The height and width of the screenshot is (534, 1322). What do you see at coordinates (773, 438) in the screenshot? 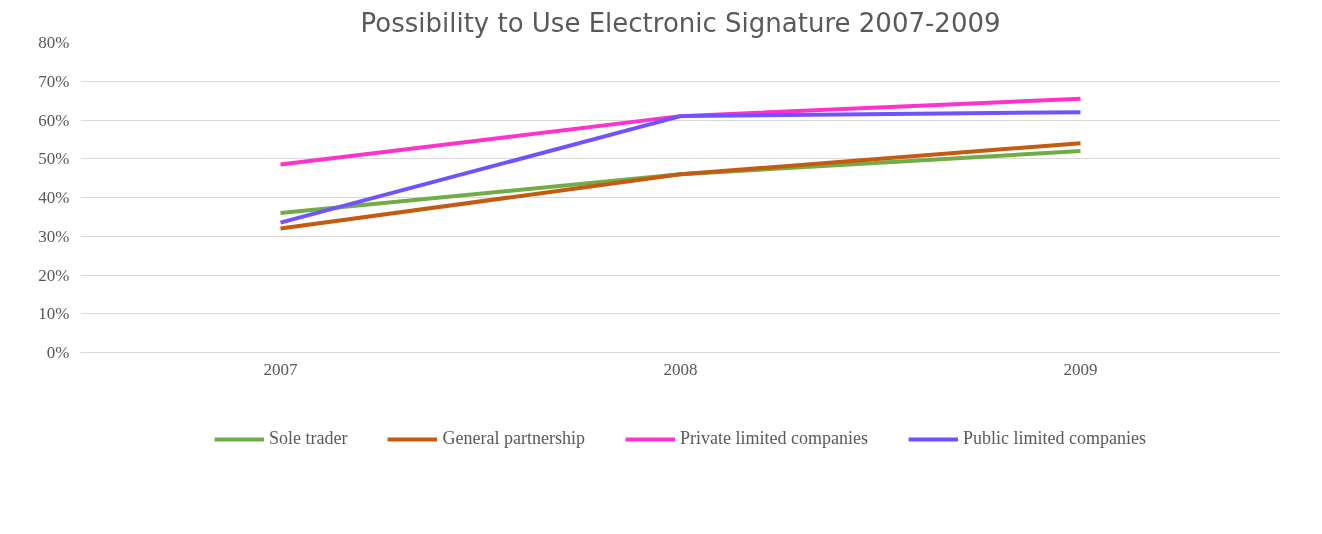
I see `legend-label: Private limited companies` at bounding box center [773, 438].